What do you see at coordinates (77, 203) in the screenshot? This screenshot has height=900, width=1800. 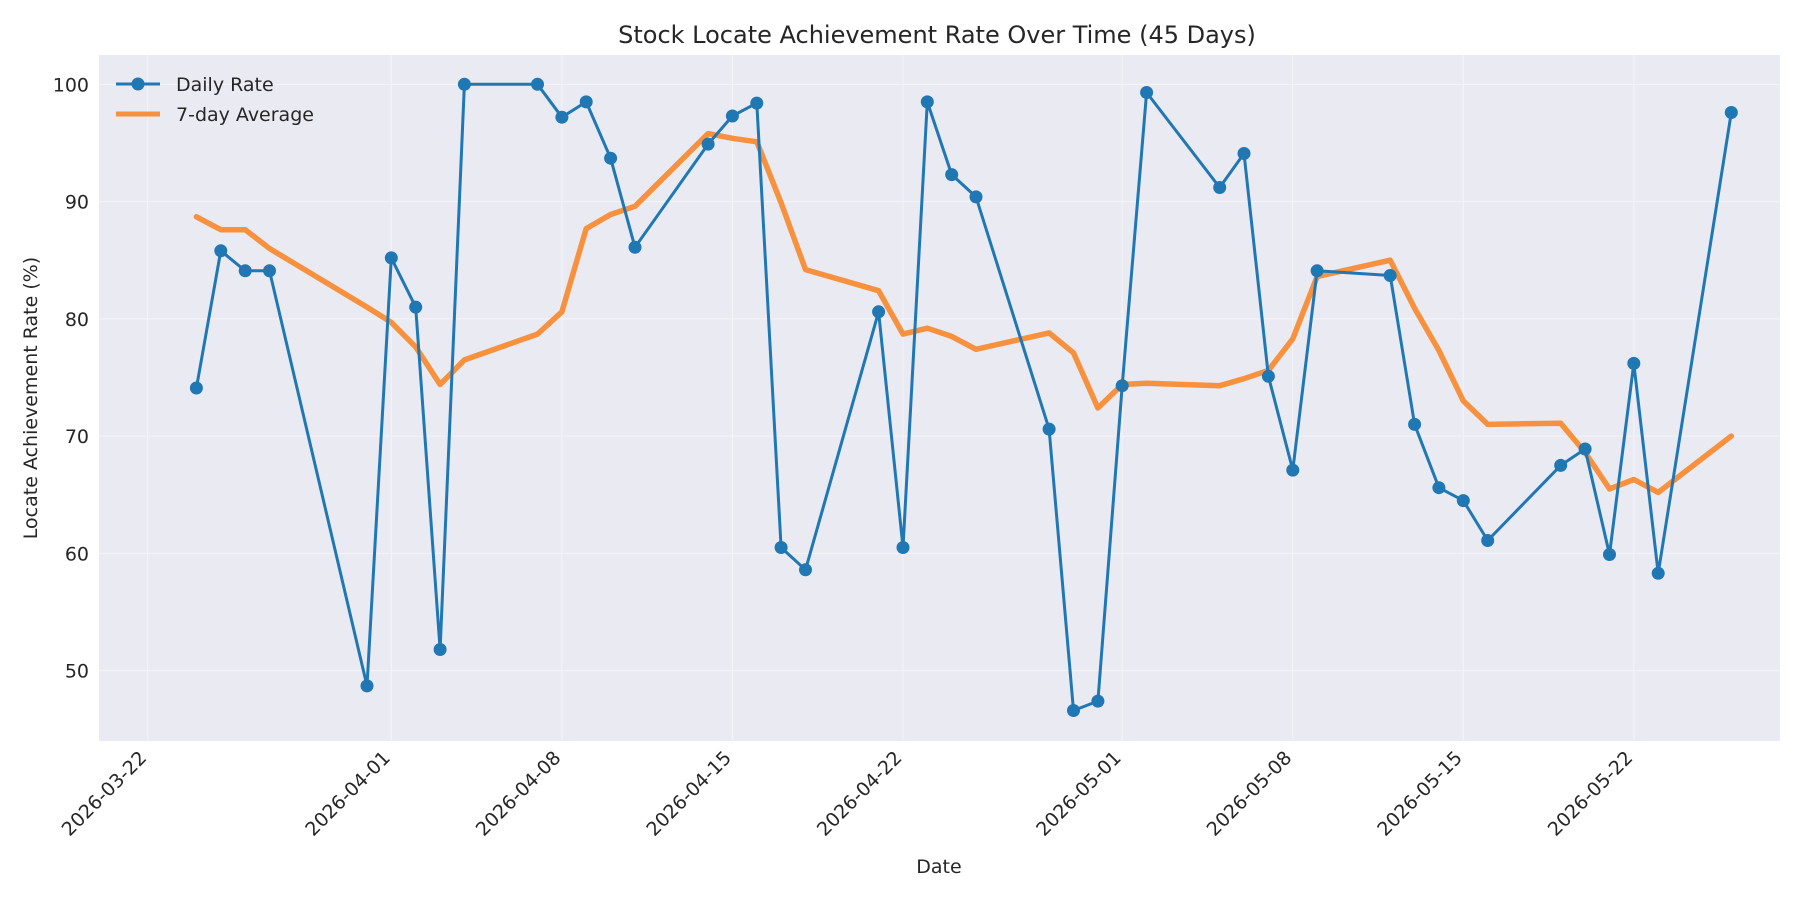 I see `y-tick-label: 90` at bounding box center [77, 203].